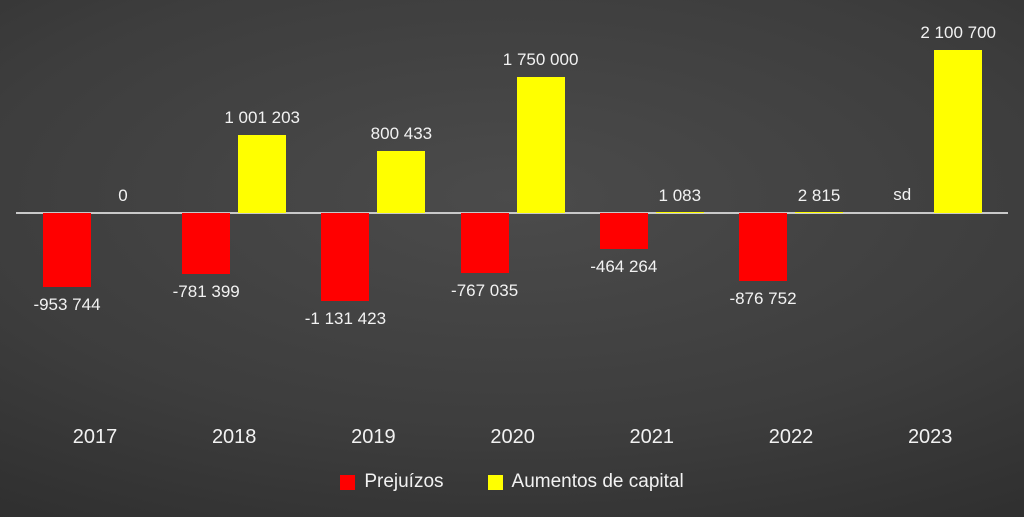 This screenshot has width=1024, height=517. I want to click on bar-prejuizos-2022, so click(763, 247).